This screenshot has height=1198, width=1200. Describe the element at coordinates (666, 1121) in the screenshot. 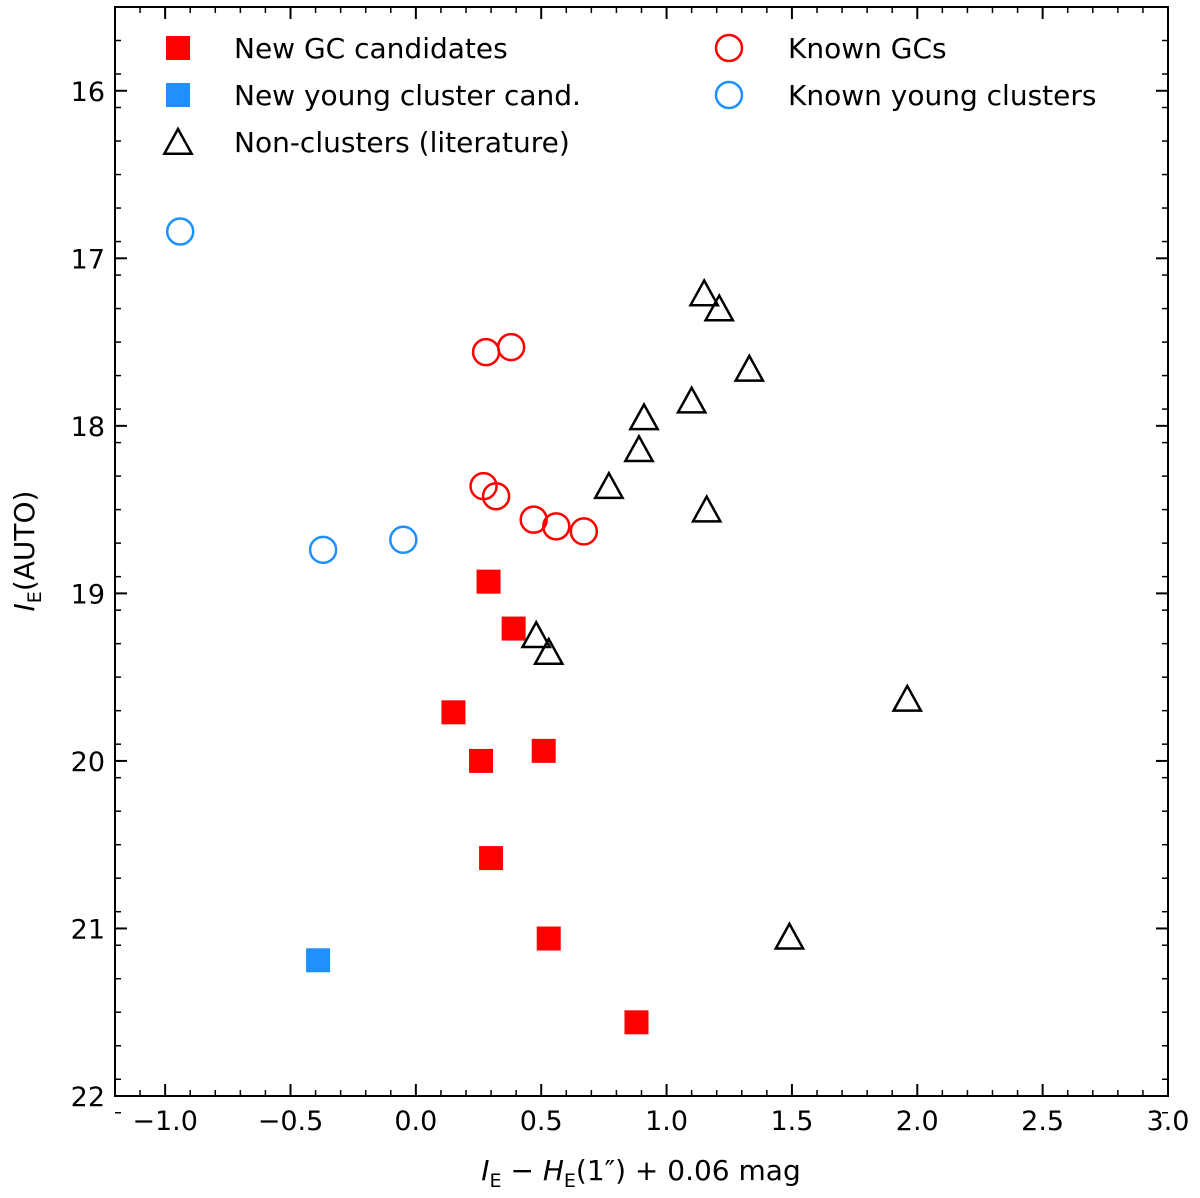

I see `x-tick-label: 1.0` at that location.